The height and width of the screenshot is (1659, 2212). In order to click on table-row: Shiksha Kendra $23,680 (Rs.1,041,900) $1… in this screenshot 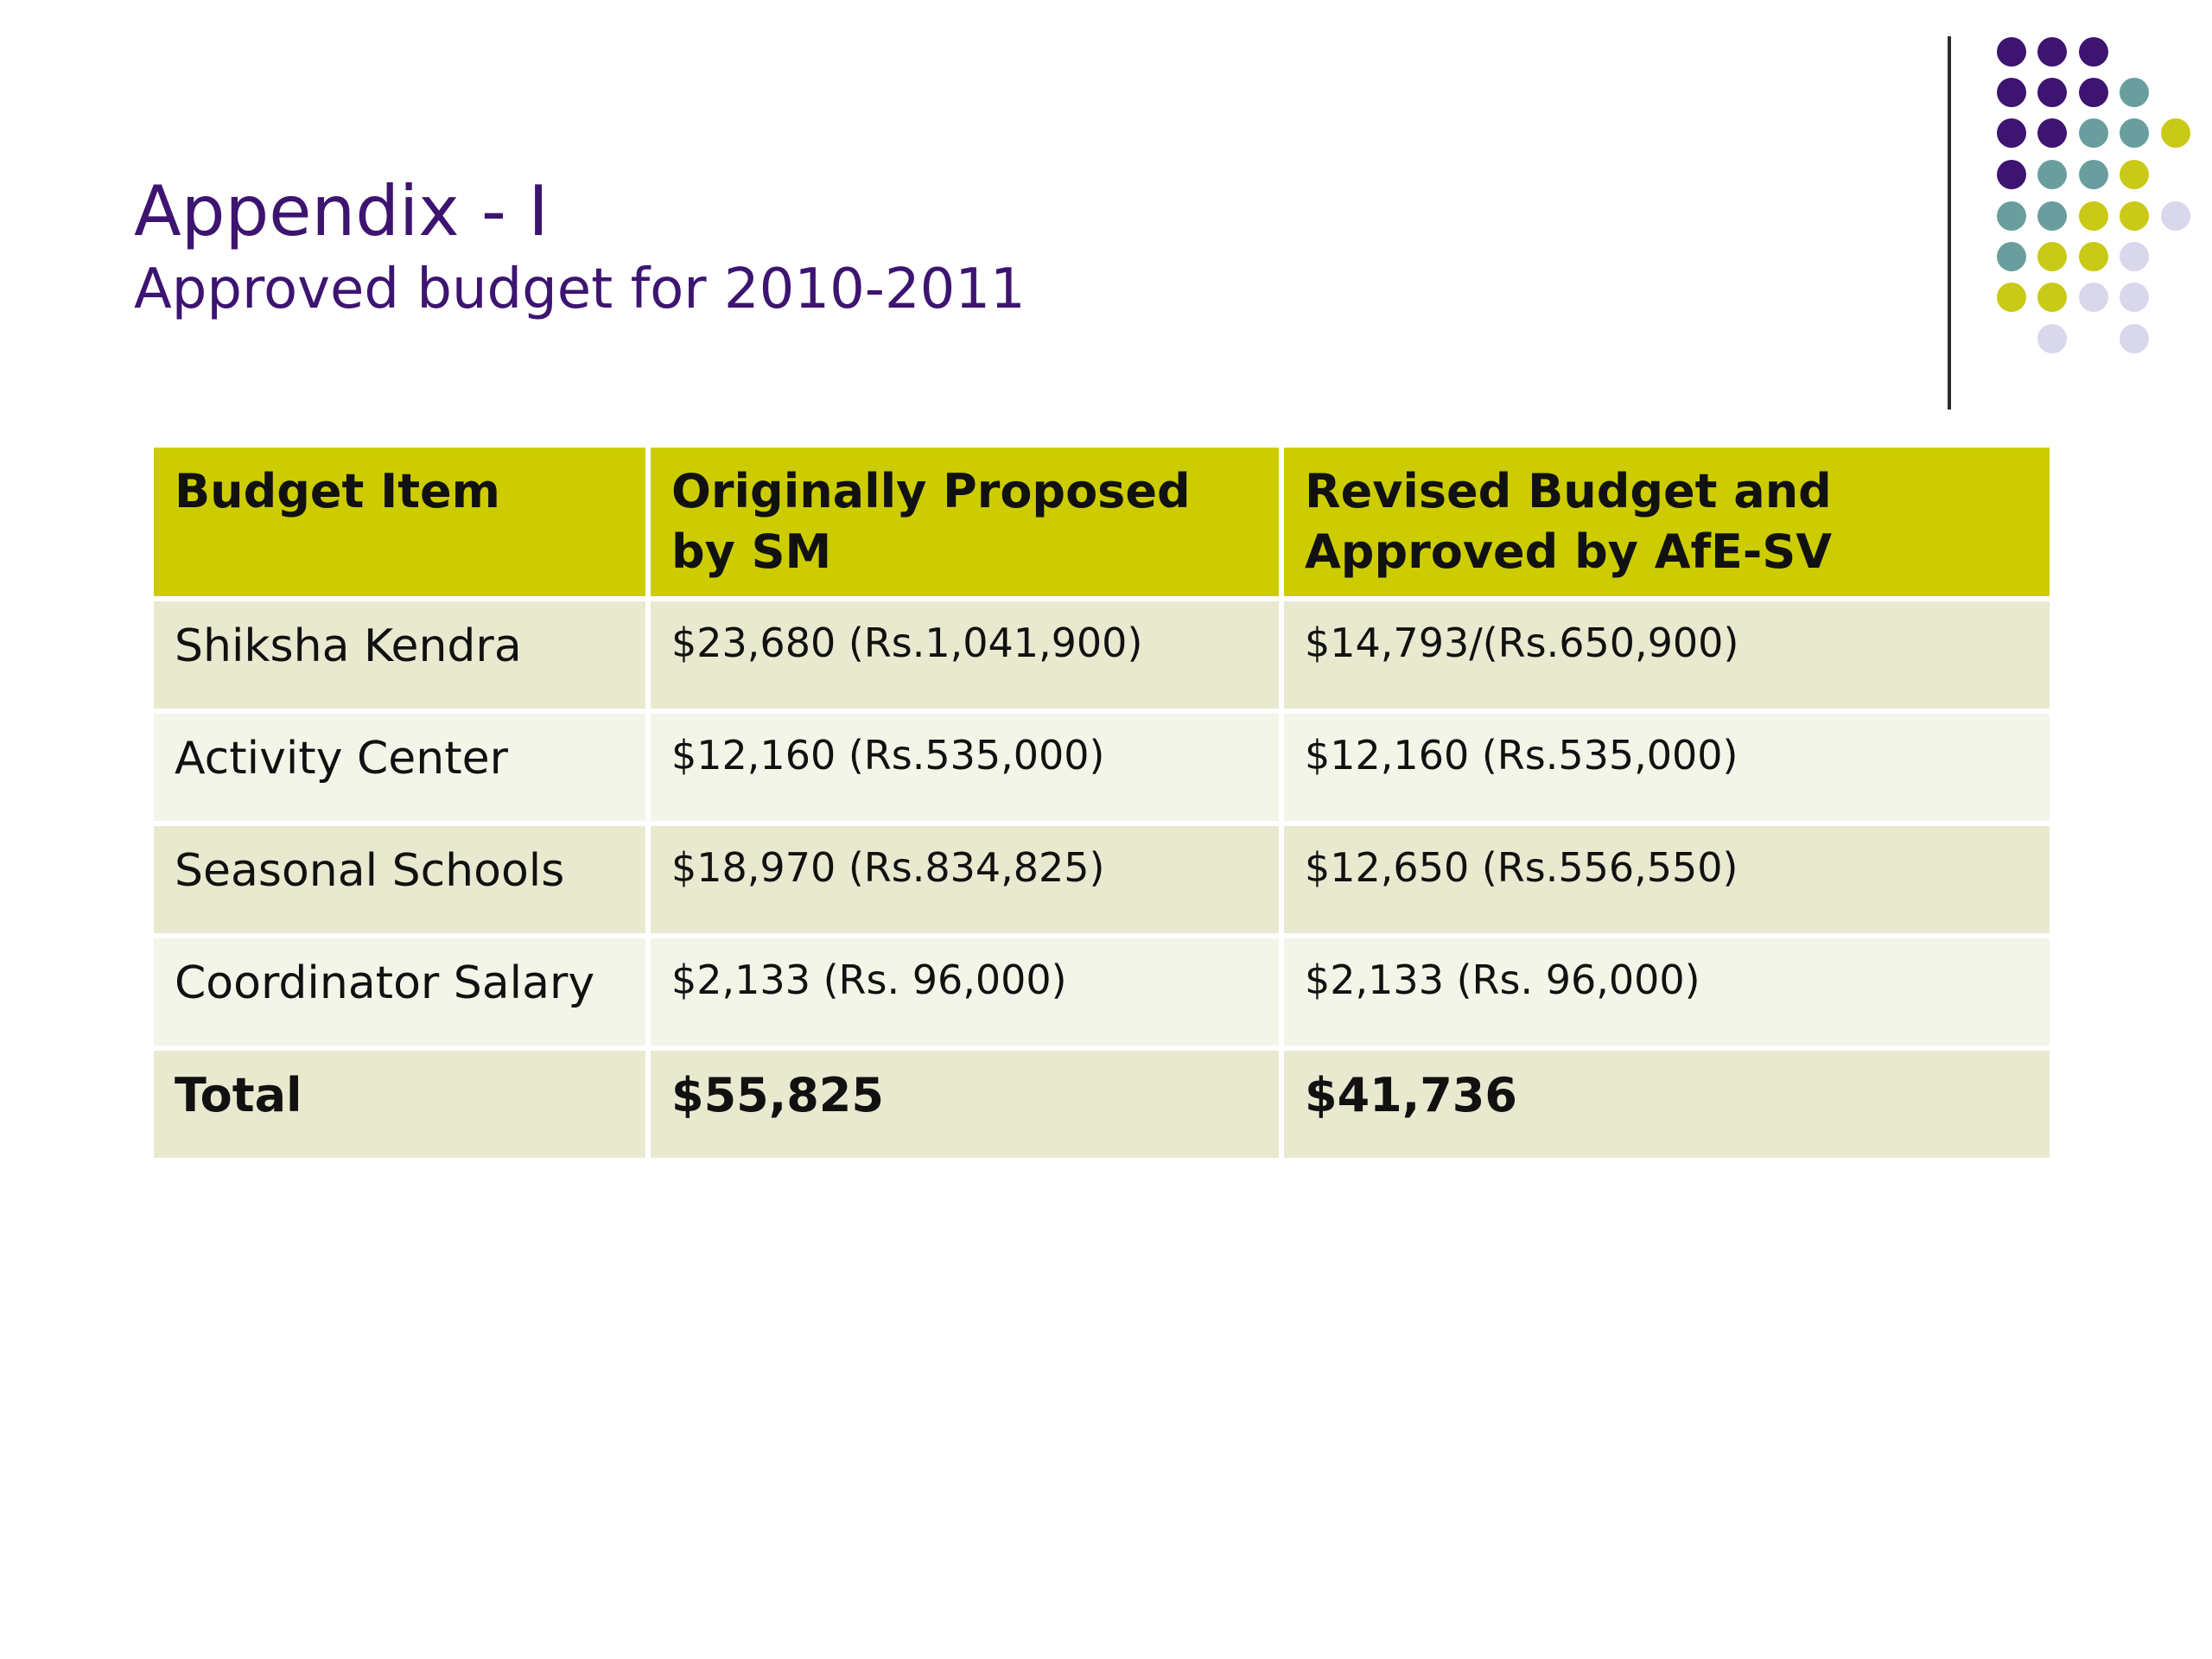, I will do `click(1102, 655)`.